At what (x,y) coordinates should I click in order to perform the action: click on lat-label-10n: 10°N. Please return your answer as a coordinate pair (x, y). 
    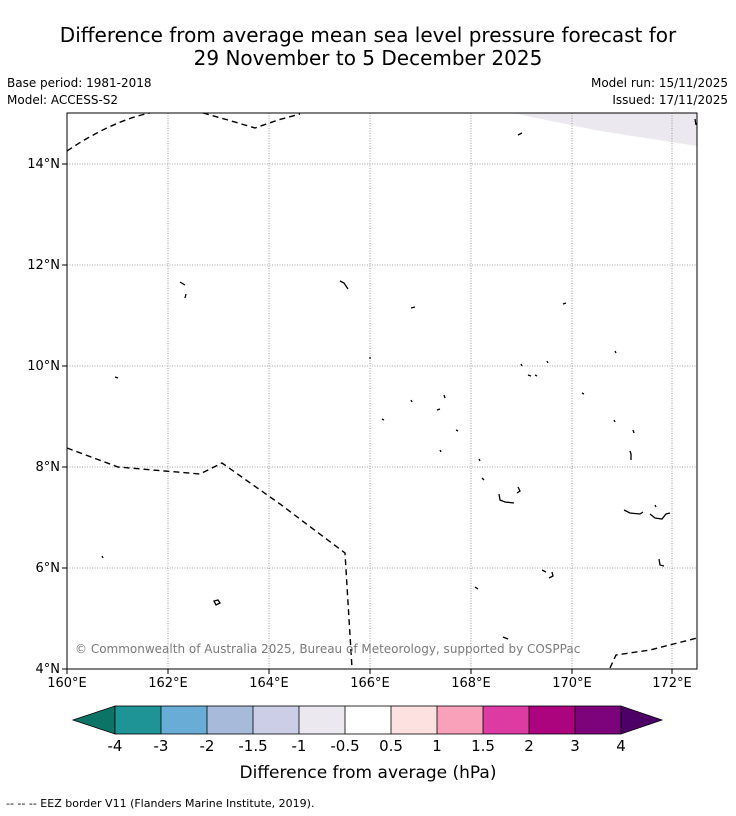
    Looking at the image, I should click on (43, 366).